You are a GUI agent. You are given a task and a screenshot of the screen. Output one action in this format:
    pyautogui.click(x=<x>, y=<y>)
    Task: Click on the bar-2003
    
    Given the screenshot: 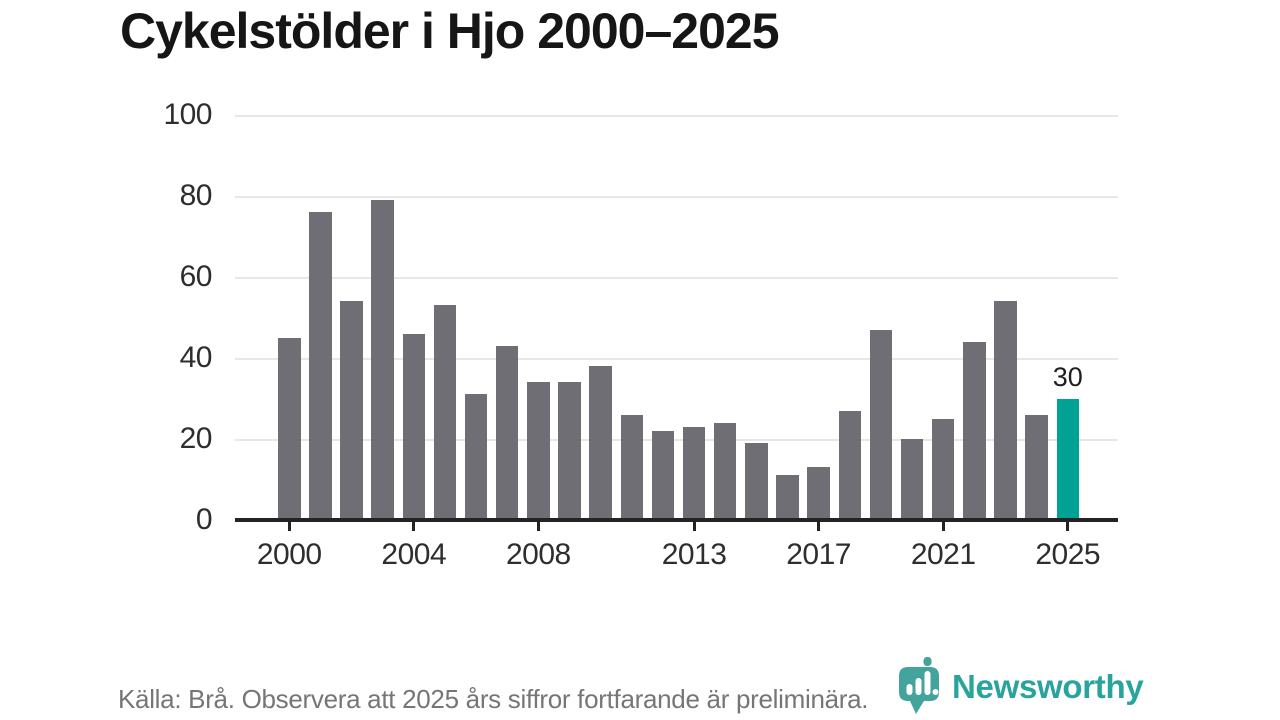 What is the action you would take?
    pyautogui.click(x=382, y=360)
    